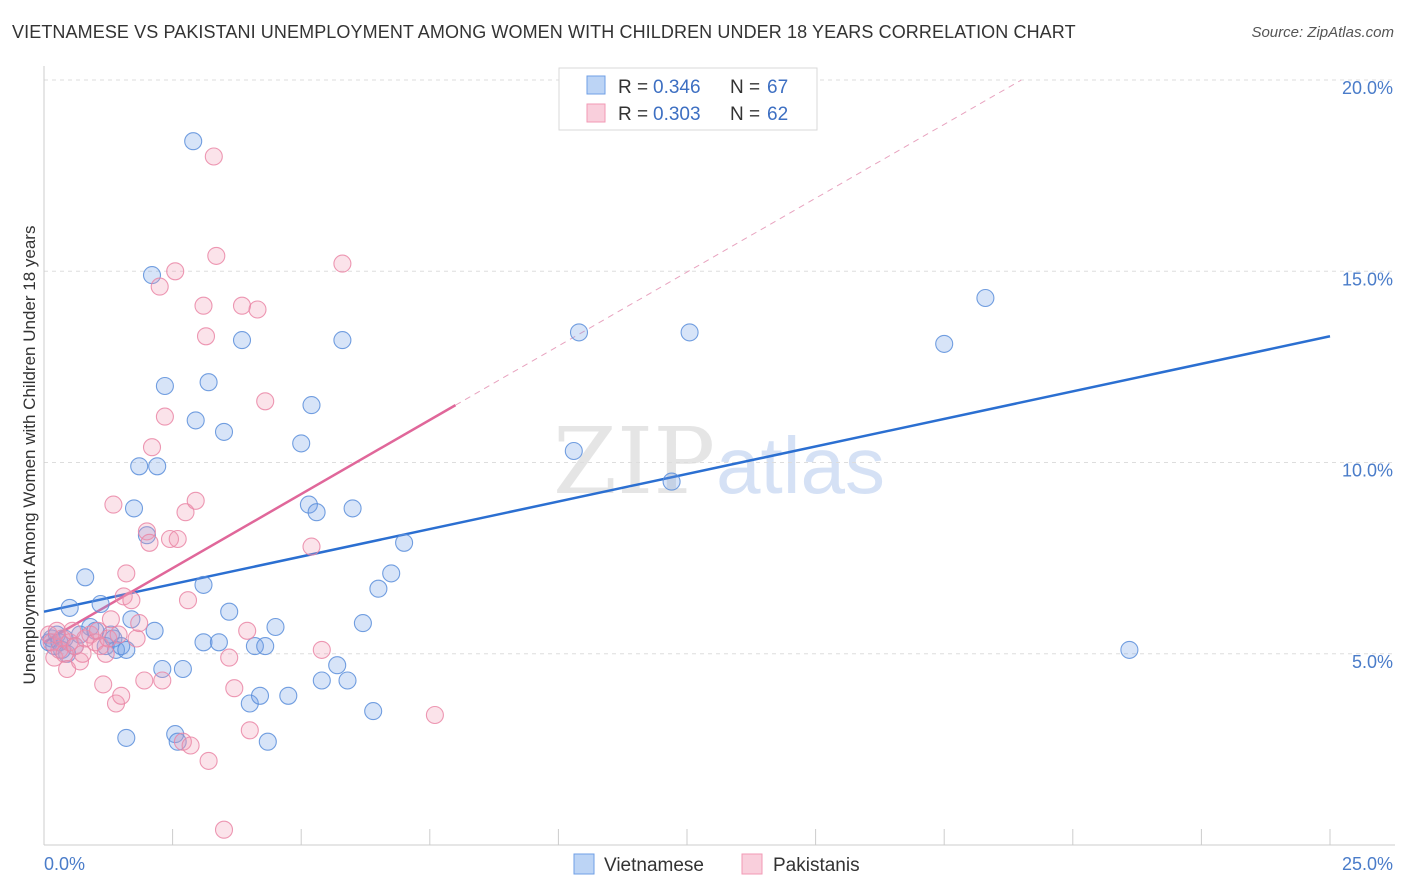 The height and width of the screenshot is (892, 1406). I want to click on bottom-legend-swatch-pakistanis, so click(752, 864).